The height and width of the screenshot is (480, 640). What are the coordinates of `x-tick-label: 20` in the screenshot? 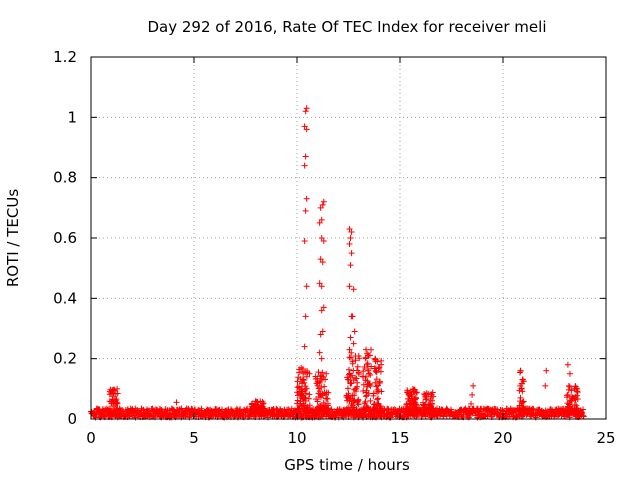 It's located at (502, 438).